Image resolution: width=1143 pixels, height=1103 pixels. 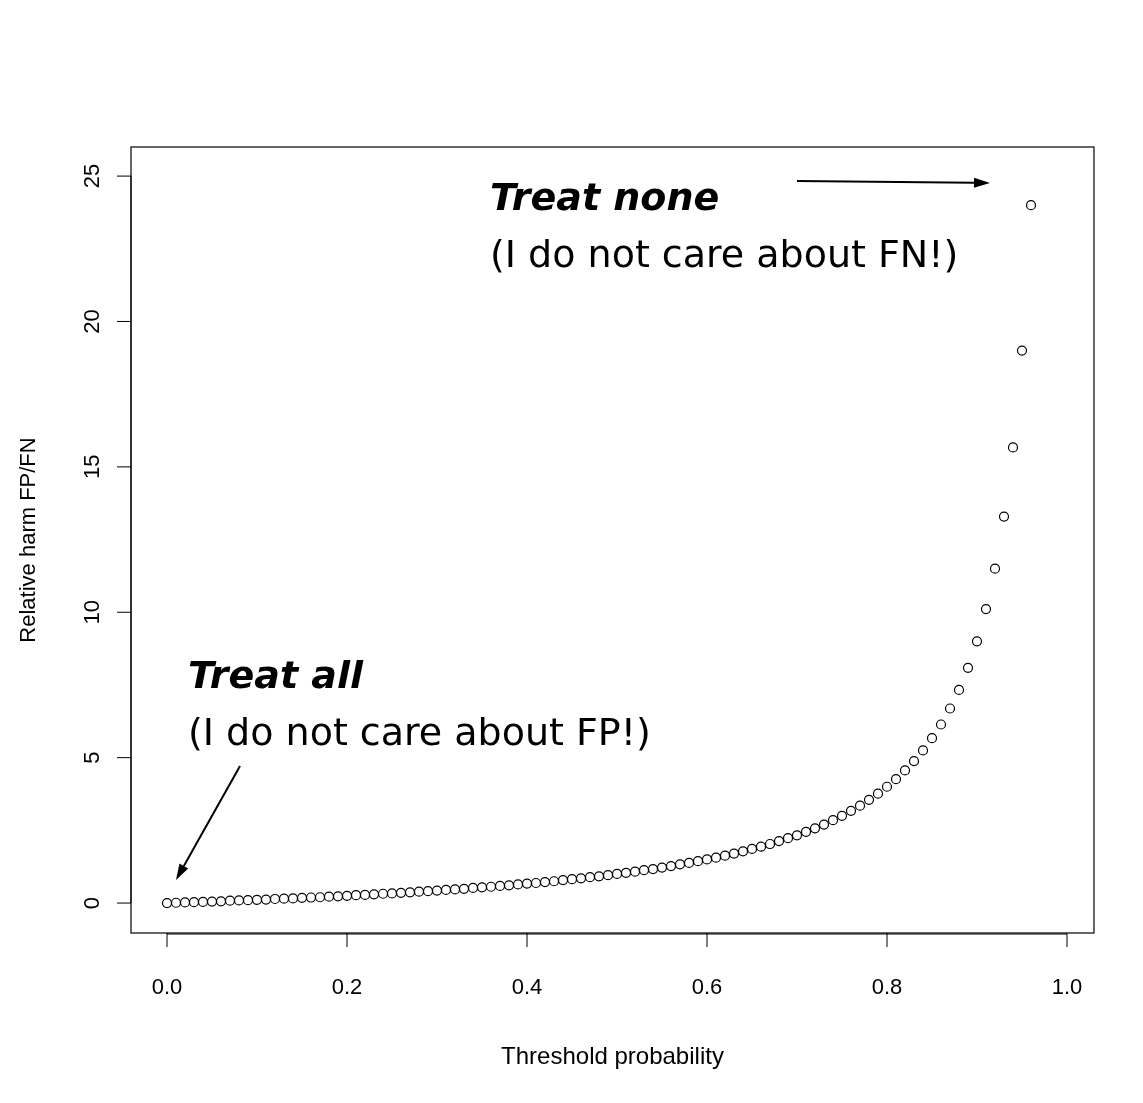 What do you see at coordinates (91, 321) in the screenshot?
I see `y-tick-label: 20` at bounding box center [91, 321].